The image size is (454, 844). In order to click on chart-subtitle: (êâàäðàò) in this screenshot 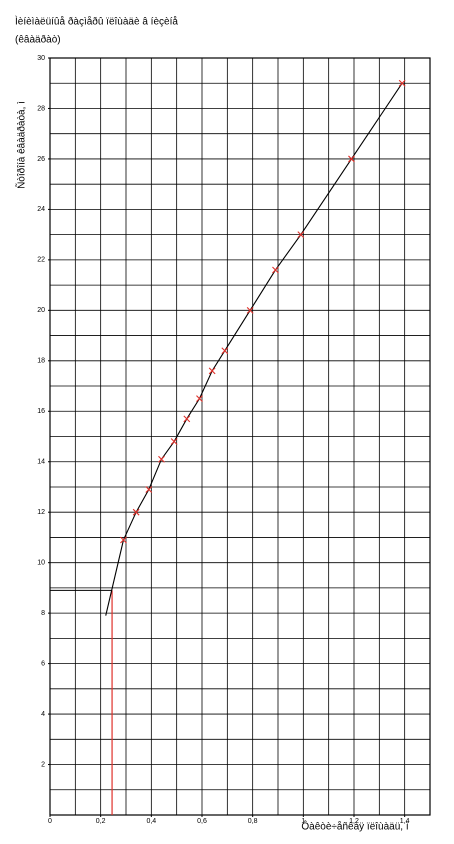, I will do `click(38, 40)`.